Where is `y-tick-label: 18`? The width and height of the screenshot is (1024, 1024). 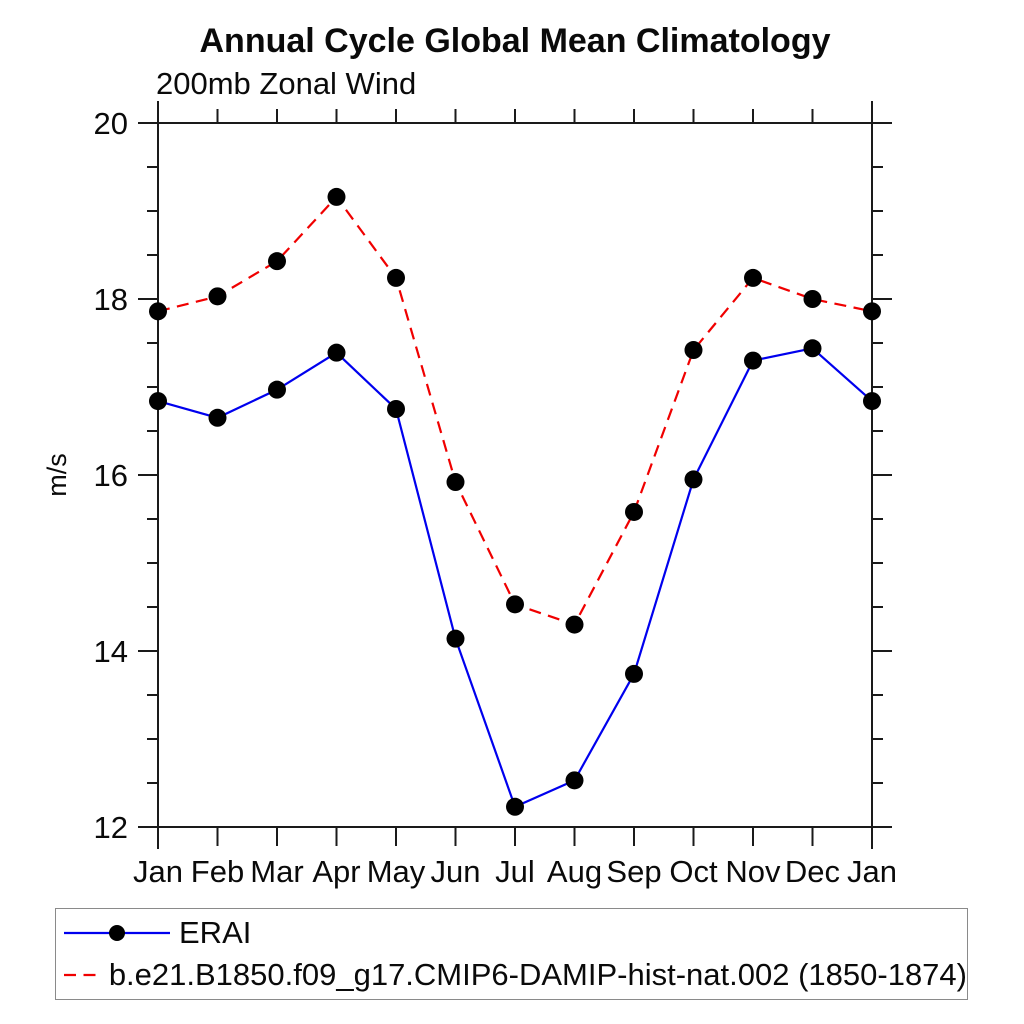 y-tick-label: 18 is located at coordinates (111, 299).